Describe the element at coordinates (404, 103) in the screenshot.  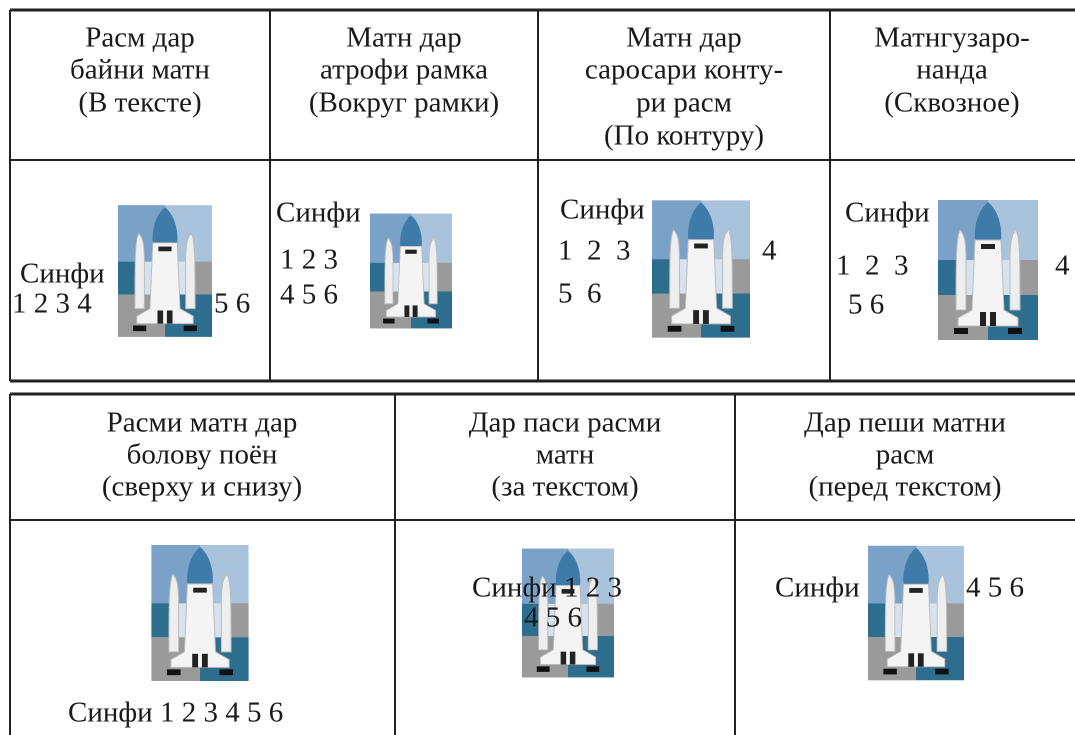
I see `header-line: (Вокруг рамки)` at that location.